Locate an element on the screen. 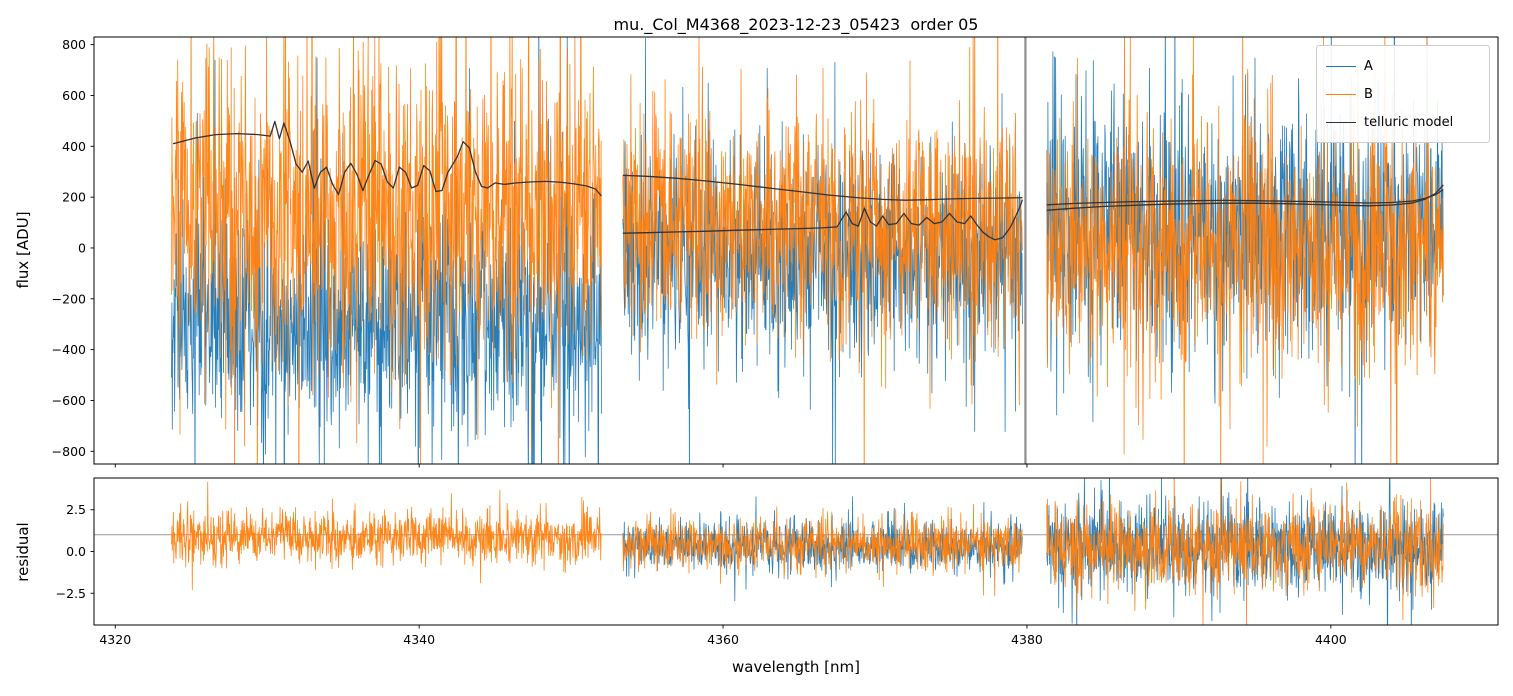  chart-title: mu._Col_M4368_2023-12-23_05423 order 05 is located at coordinates (796, 24).